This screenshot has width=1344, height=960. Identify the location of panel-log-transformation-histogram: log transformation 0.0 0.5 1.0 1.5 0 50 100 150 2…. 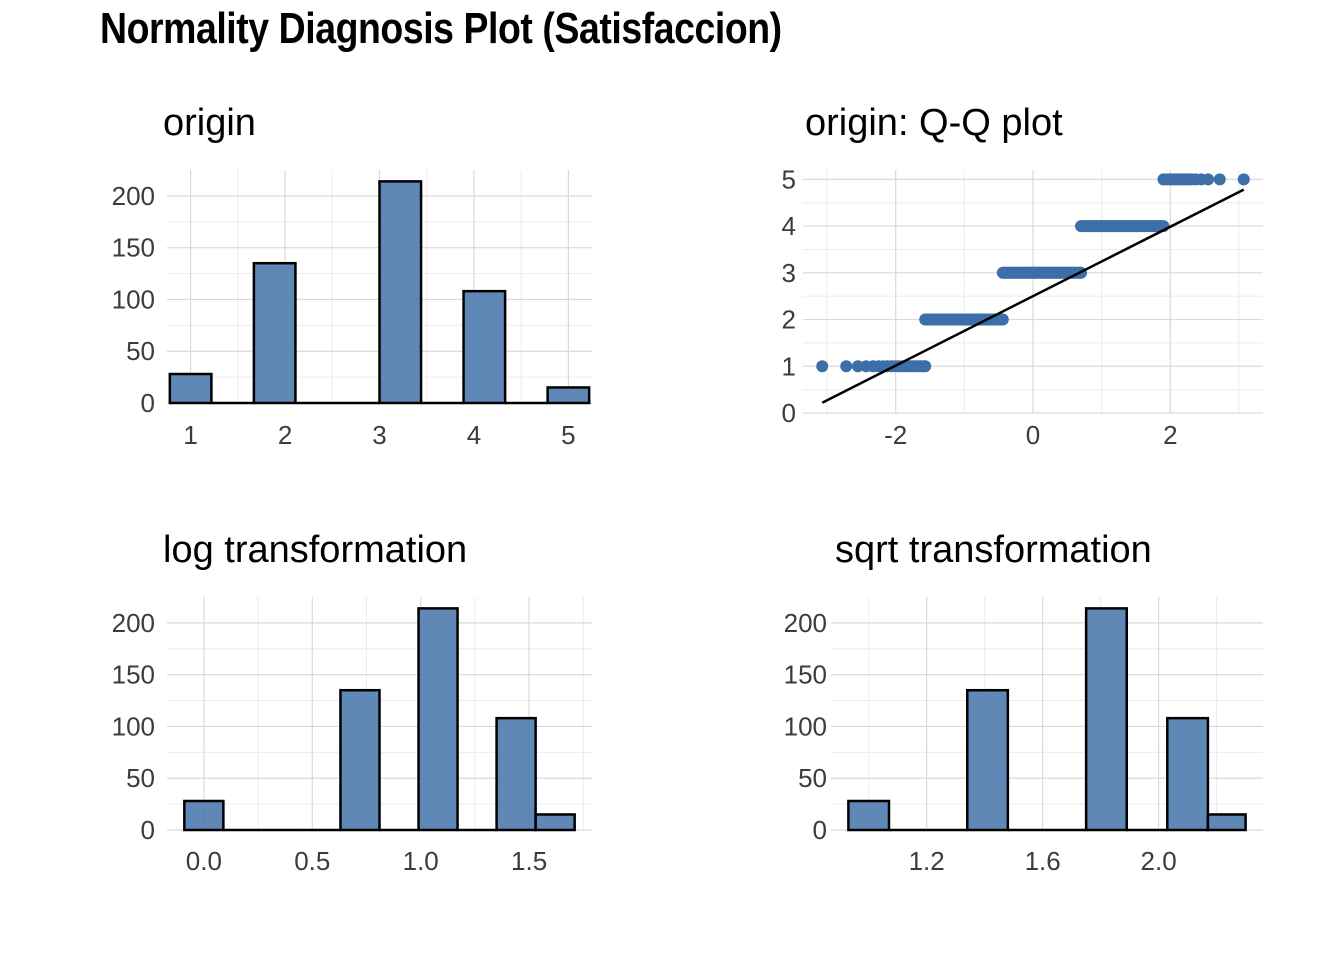
(352, 702).